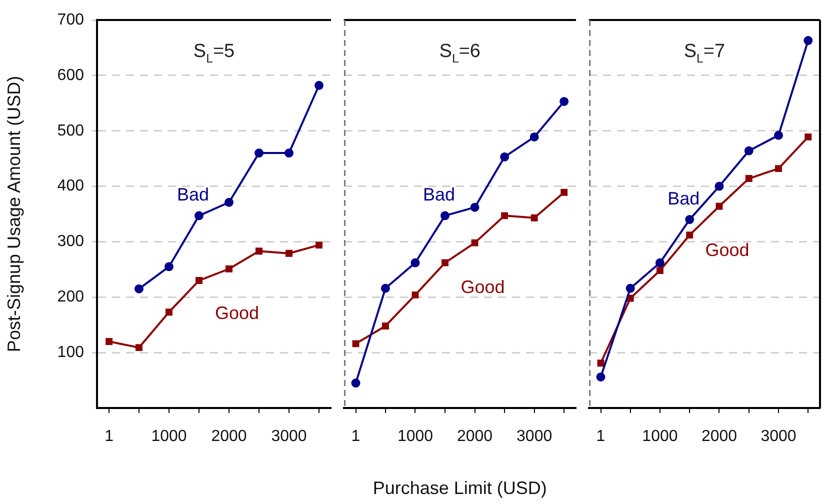 The height and width of the screenshot is (504, 834). Describe the element at coordinates (70, 241) in the screenshot. I see `y-tick-label: 300` at that location.